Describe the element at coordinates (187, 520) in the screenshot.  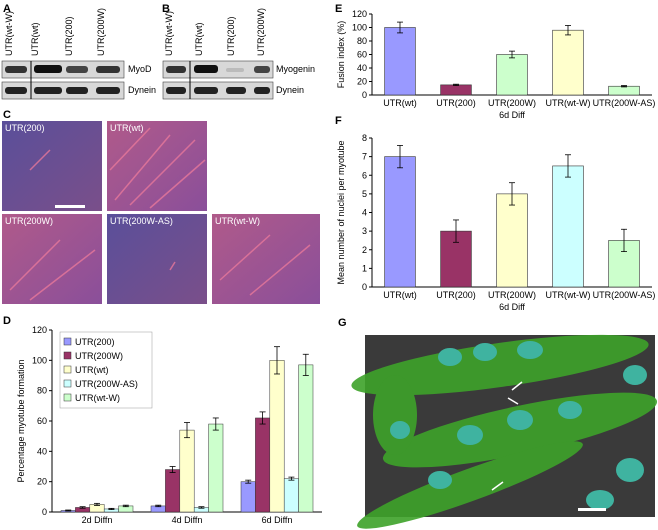
I see `x-tick-label: 4d Diffn` at that location.